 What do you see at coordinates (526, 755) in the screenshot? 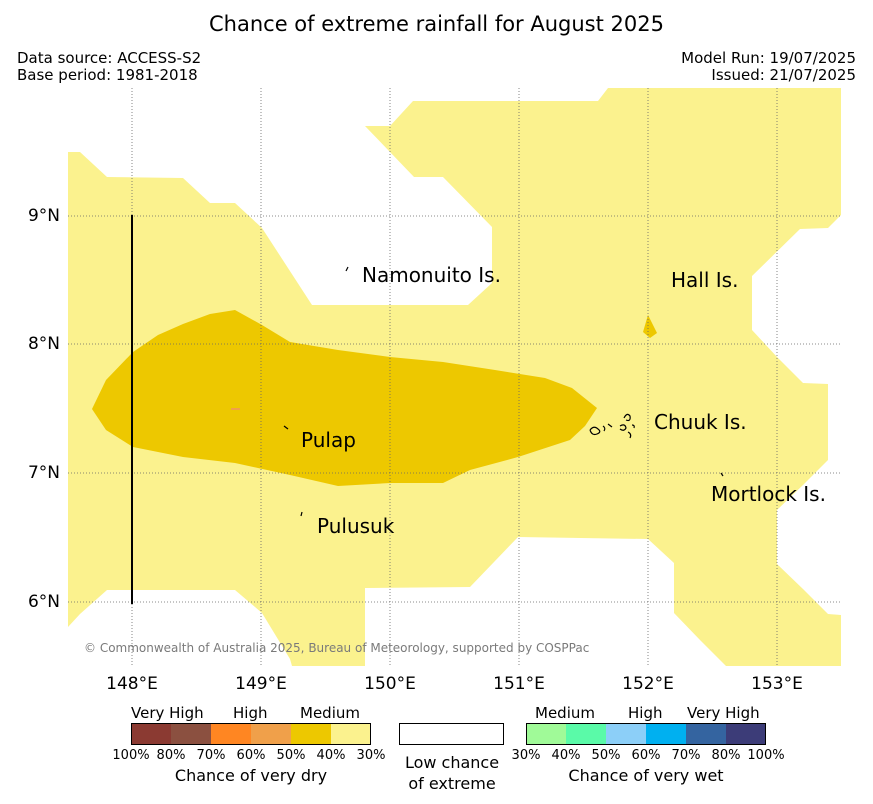
I see `wet-tick: 30%` at bounding box center [526, 755].